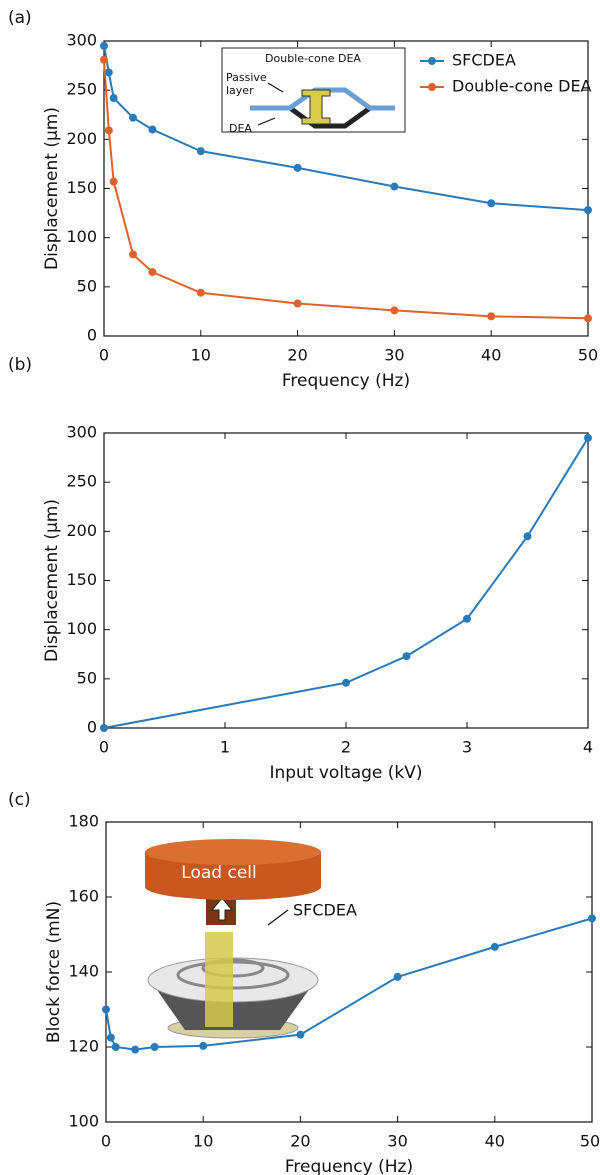  I want to click on annotation: Load cell, so click(218, 873).